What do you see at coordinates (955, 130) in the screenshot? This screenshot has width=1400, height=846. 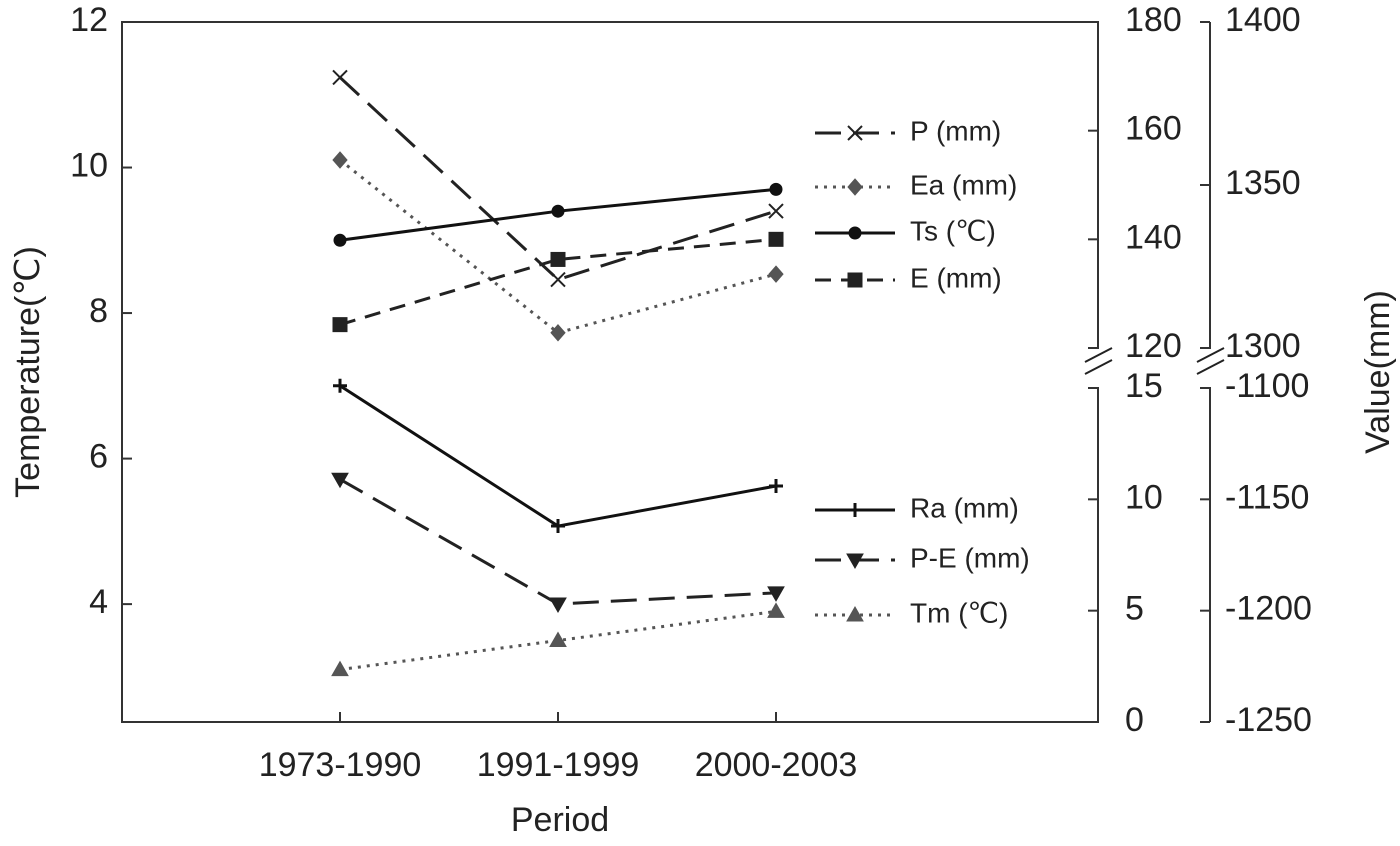 I see `legend-label: P (mm)` at bounding box center [955, 130].